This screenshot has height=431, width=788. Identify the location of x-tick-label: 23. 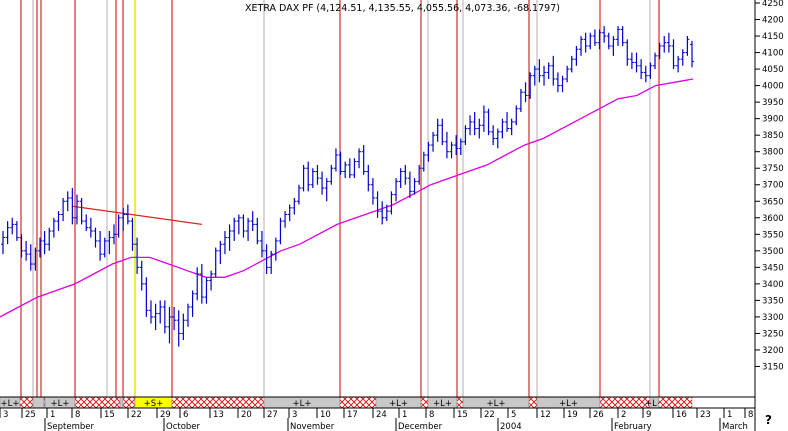
(705, 415).